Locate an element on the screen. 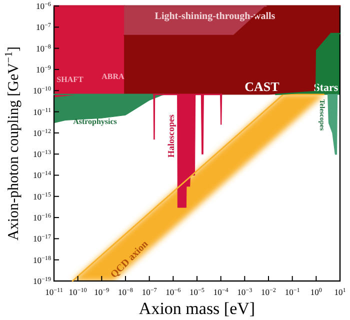  x-tick-label: 10$^{−6}$ is located at coordinates (173, 292).